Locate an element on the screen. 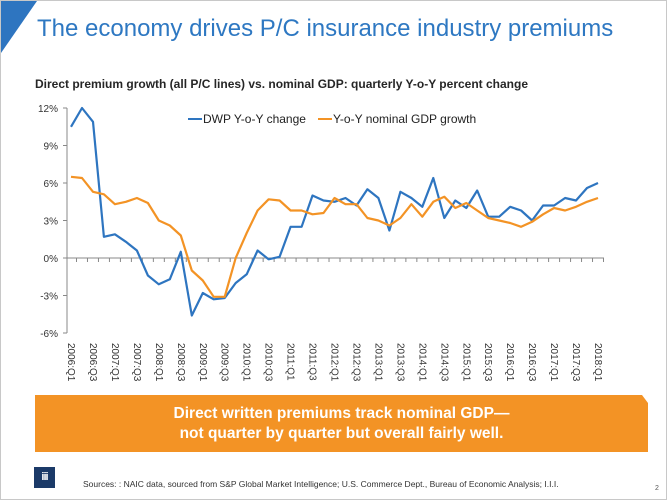  x-tick-label: 2010:Q1 is located at coordinates (246, 362).